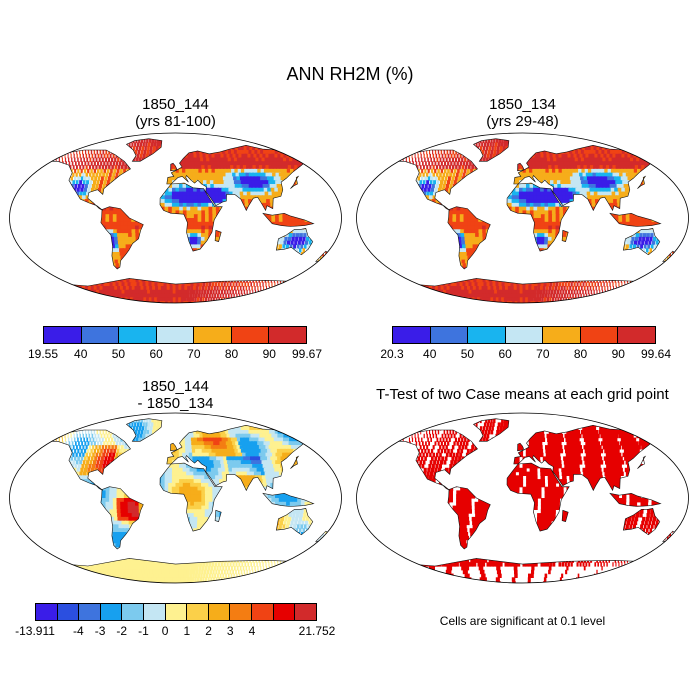 Image resolution: width=700 pixels, height=700 pixels. What do you see at coordinates (175, 403) in the screenshot?
I see `panel-3-title-line2: - 1850_134` at bounding box center [175, 403].